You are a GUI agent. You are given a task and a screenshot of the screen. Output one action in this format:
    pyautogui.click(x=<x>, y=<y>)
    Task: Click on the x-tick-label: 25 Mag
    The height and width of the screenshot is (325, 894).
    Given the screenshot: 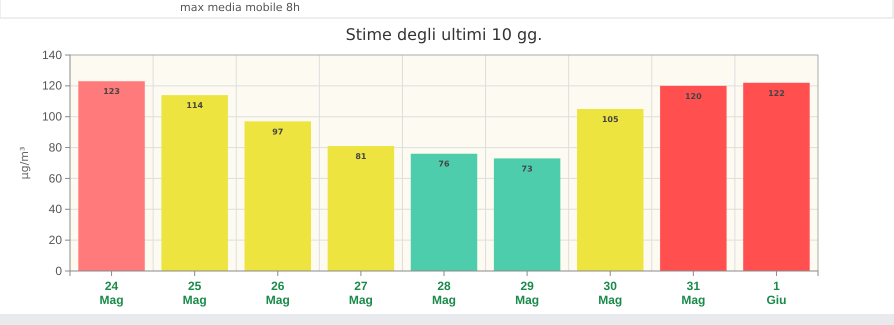 What is the action you would take?
    pyautogui.click(x=194, y=293)
    